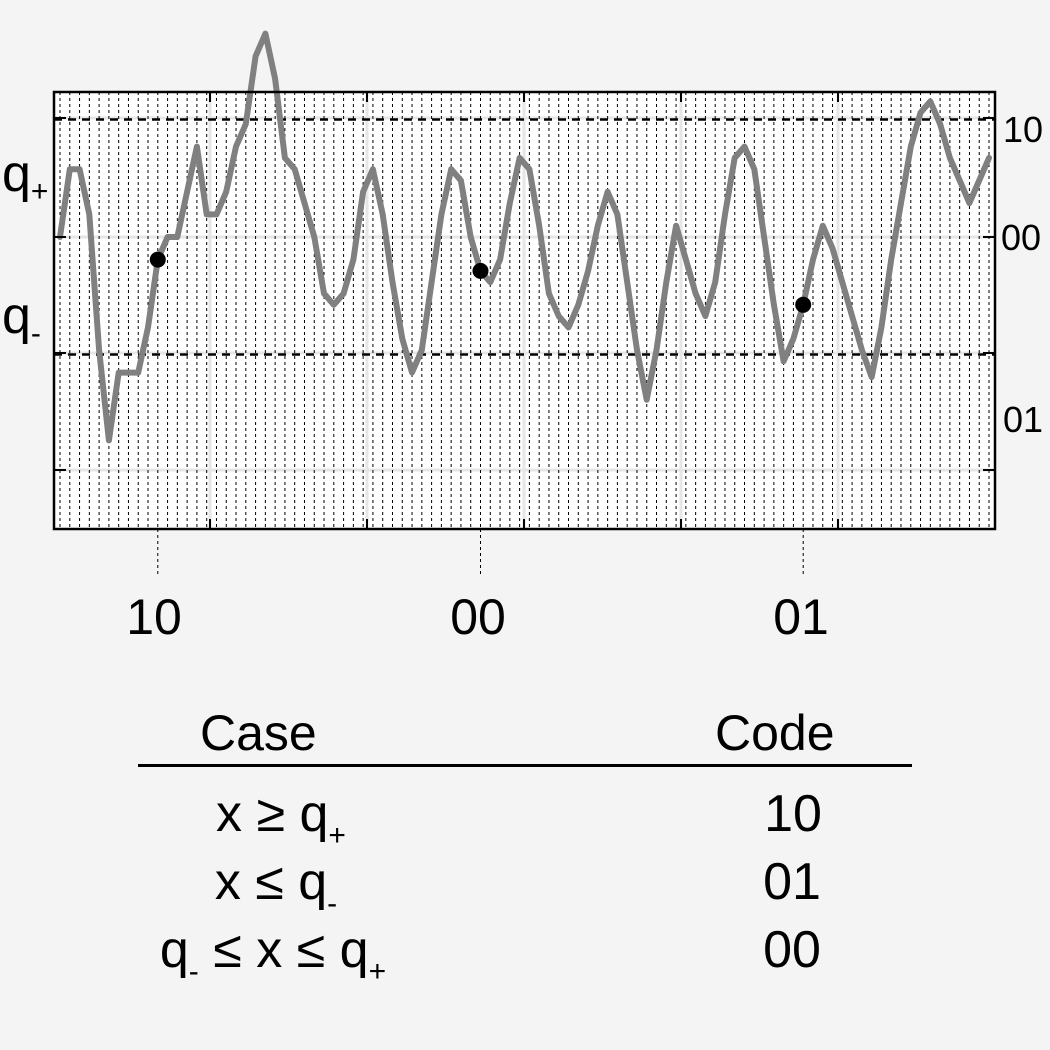  I want to click on table-row-case: x ≤ q-, so click(275, 886).